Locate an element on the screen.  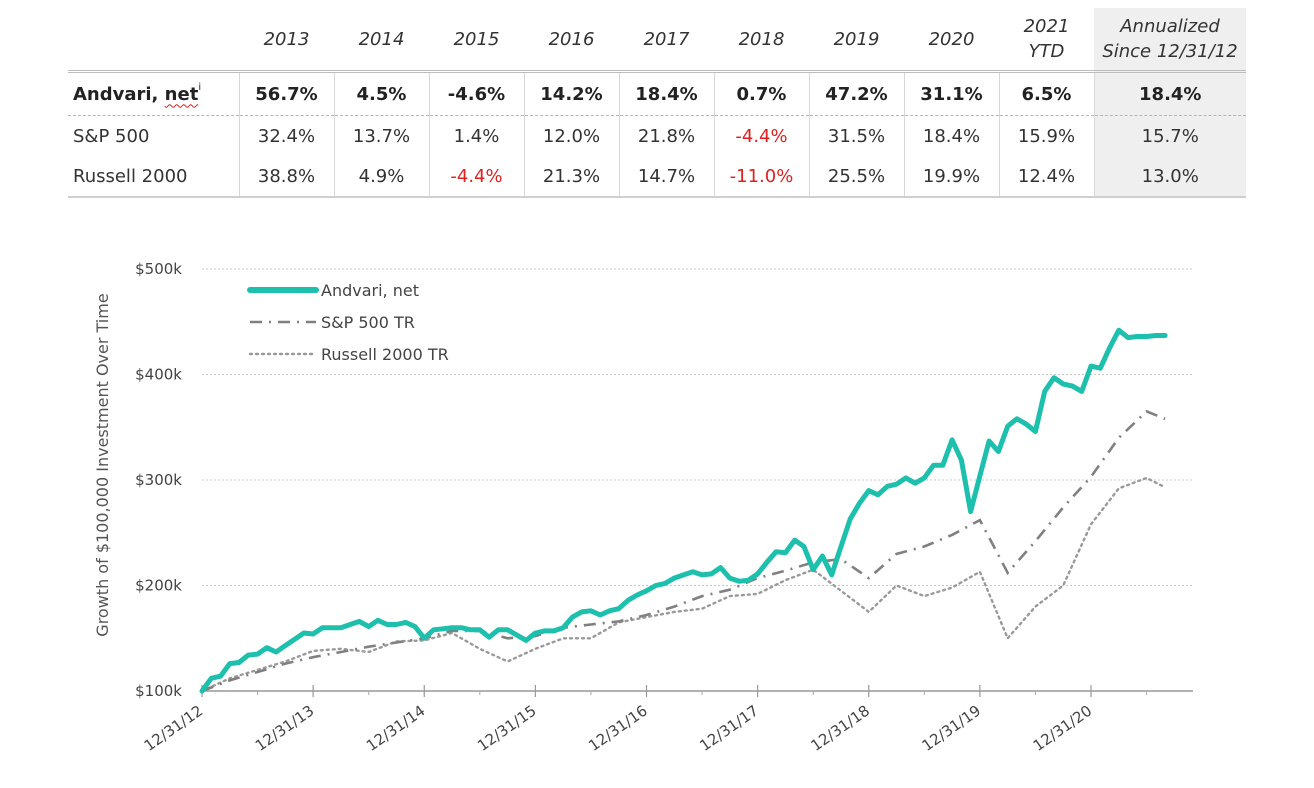
table-cell: 31.5% is located at coordinates (856, 135).